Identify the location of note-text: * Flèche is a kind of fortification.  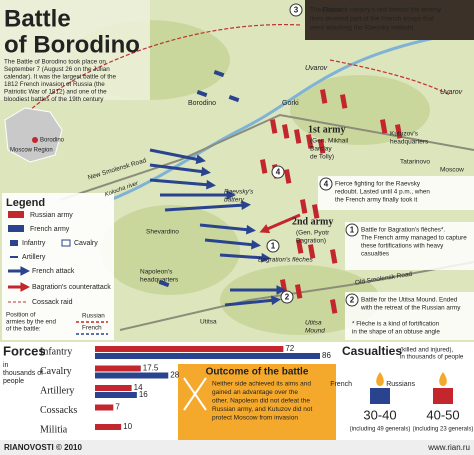
(396, 324).